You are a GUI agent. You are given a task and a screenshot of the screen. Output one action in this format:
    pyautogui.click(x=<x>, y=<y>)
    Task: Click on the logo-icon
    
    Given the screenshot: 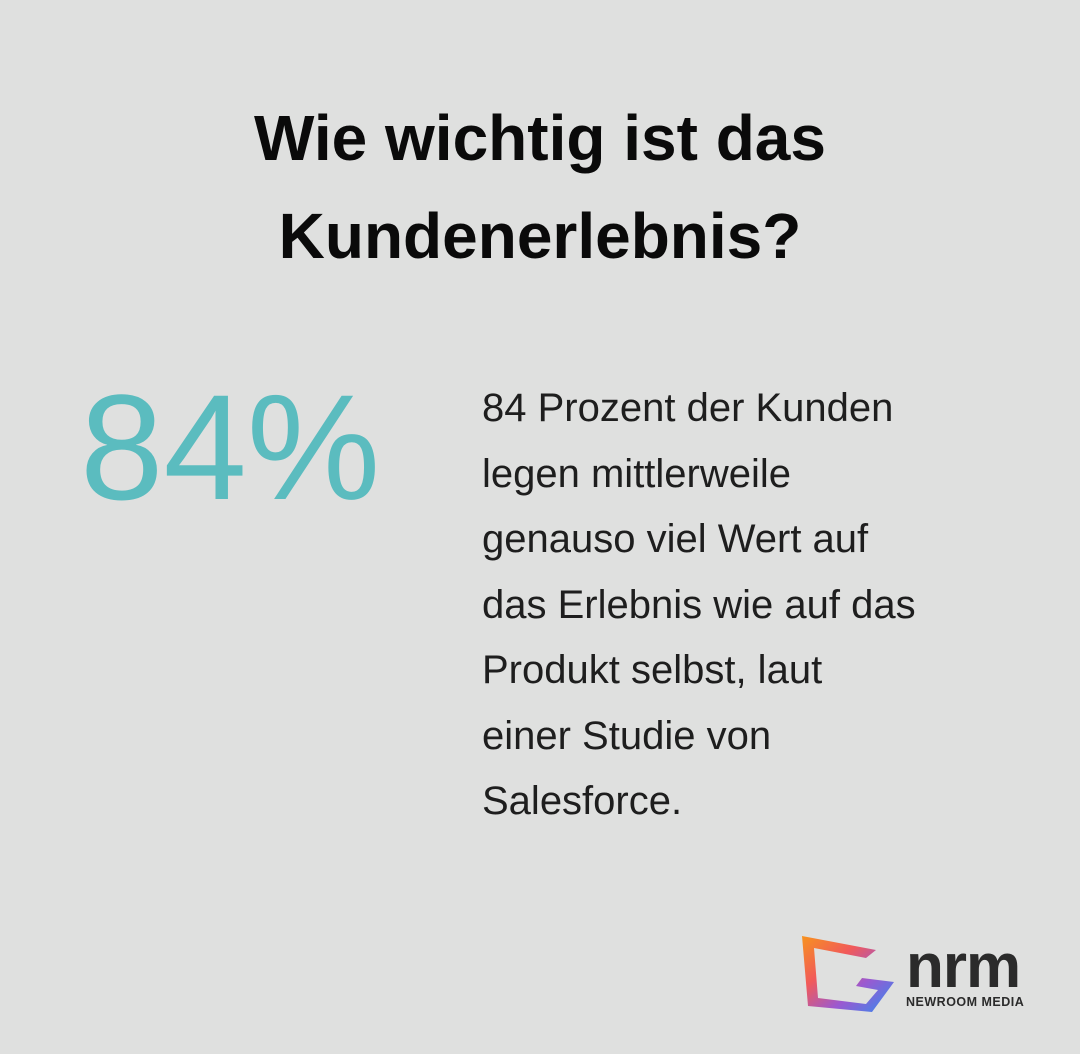 What is the action you would take?
    pyautogui.click(x=848, y=974)
    